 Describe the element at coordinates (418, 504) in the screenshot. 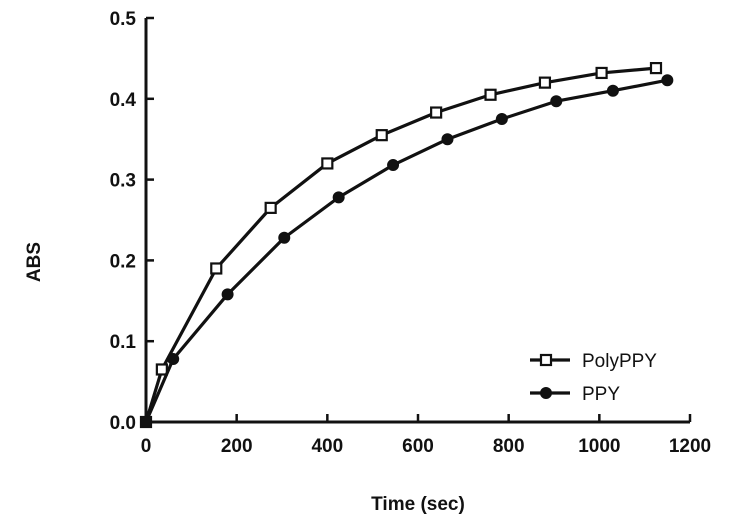

I see `x-axis-title: Time (sec)` at that location.